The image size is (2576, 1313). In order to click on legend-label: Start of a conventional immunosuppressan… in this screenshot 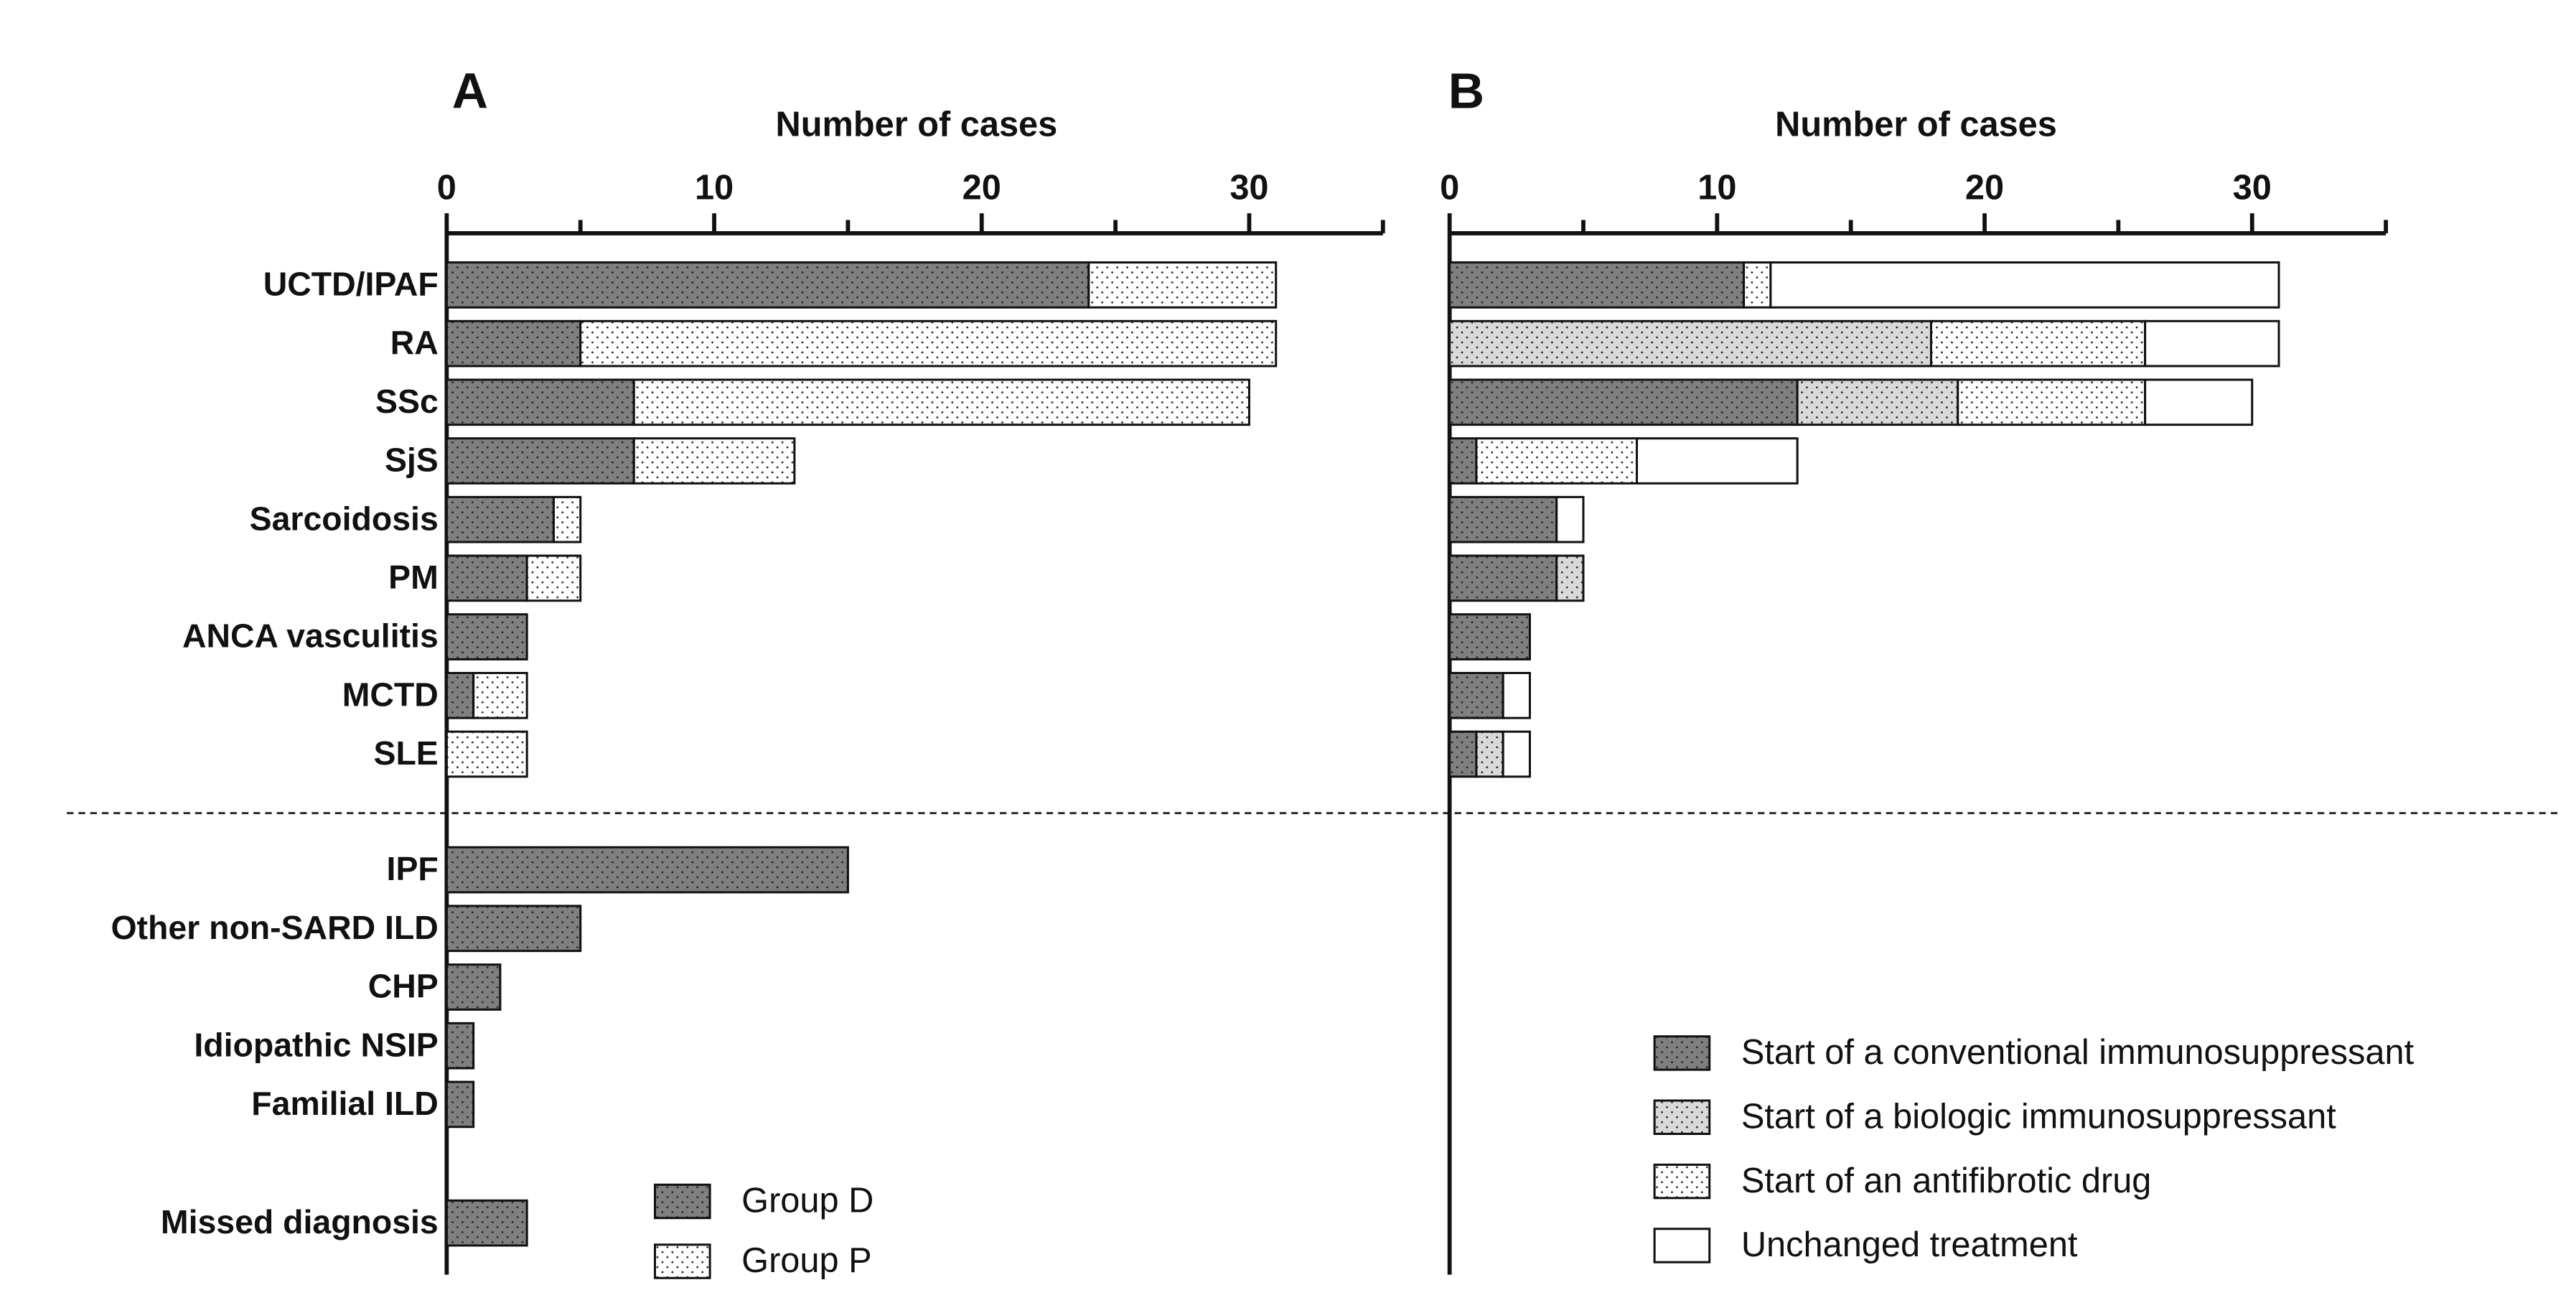, I will do `click(2078, 1052)`.